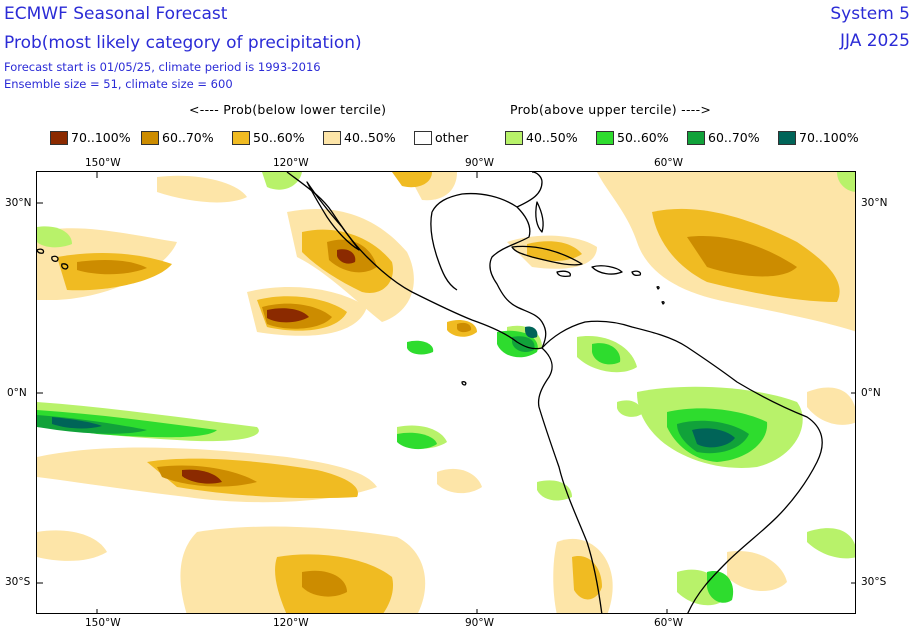 This screenshot has width=914, height=631. I want to click on lon-label-top: 150°W, so click(103, 163).